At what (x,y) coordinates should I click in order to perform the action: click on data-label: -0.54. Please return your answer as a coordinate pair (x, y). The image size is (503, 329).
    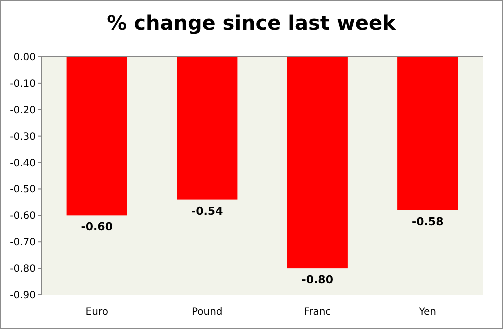
    Looking at the image, I should click on (208, 211).